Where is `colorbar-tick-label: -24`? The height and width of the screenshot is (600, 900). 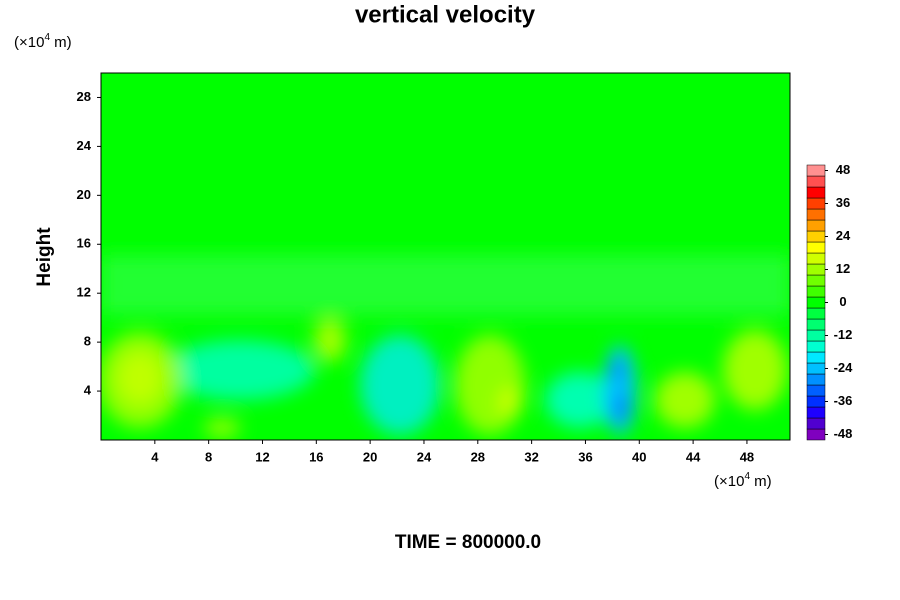 colorbar-tick-label: -24 is located at coordinates (844, 367).